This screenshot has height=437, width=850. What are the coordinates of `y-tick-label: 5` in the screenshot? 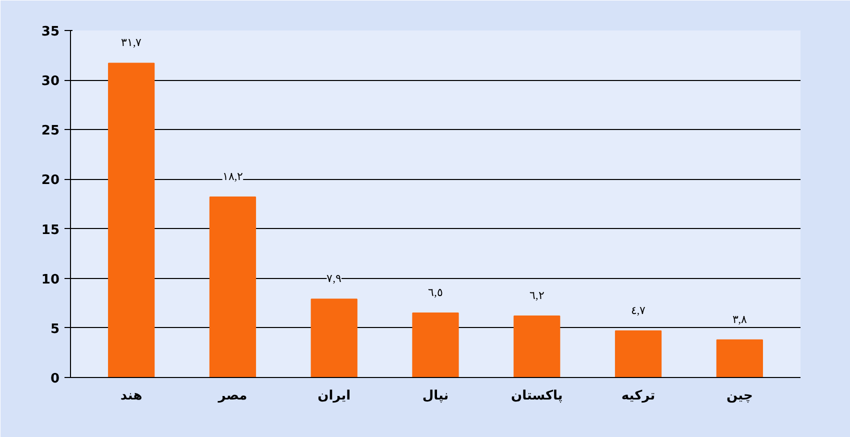 It's located at (55, 329).